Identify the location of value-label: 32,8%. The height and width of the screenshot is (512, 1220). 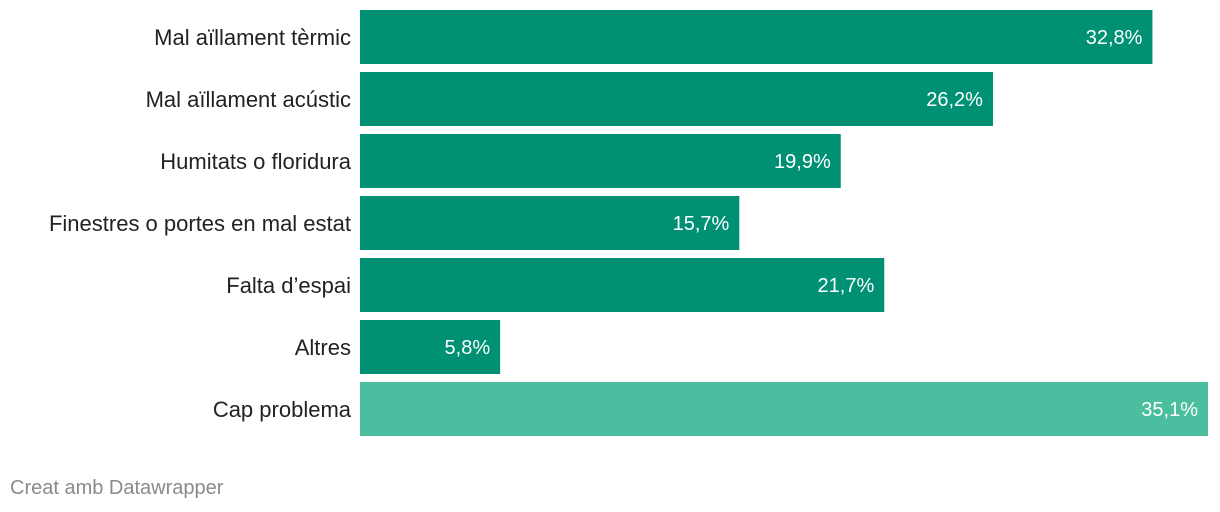
(1114, 38).